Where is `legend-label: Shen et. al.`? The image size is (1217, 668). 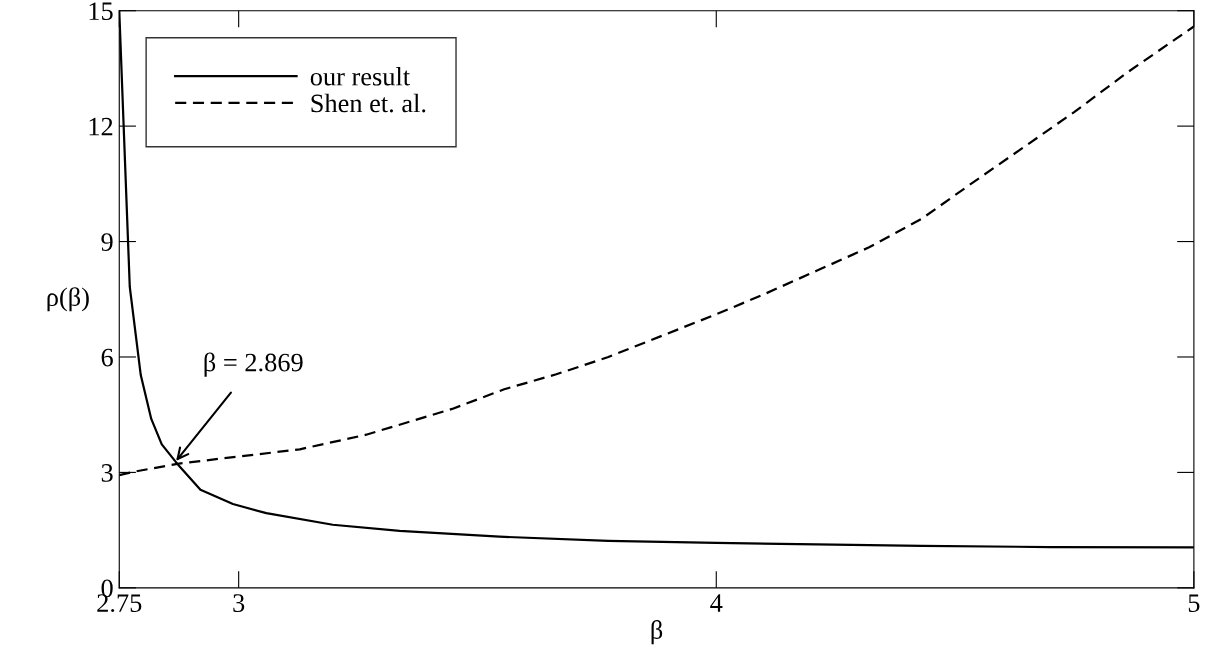 legend-label: Shen et. al. is located at coordinates (368, 103).